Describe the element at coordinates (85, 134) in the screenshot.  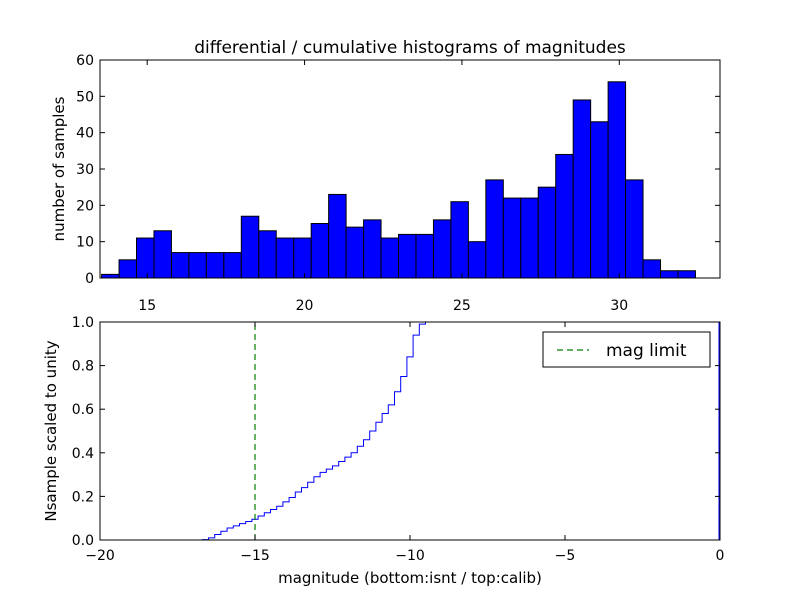
I see `y-tick-label: 40` at that location.